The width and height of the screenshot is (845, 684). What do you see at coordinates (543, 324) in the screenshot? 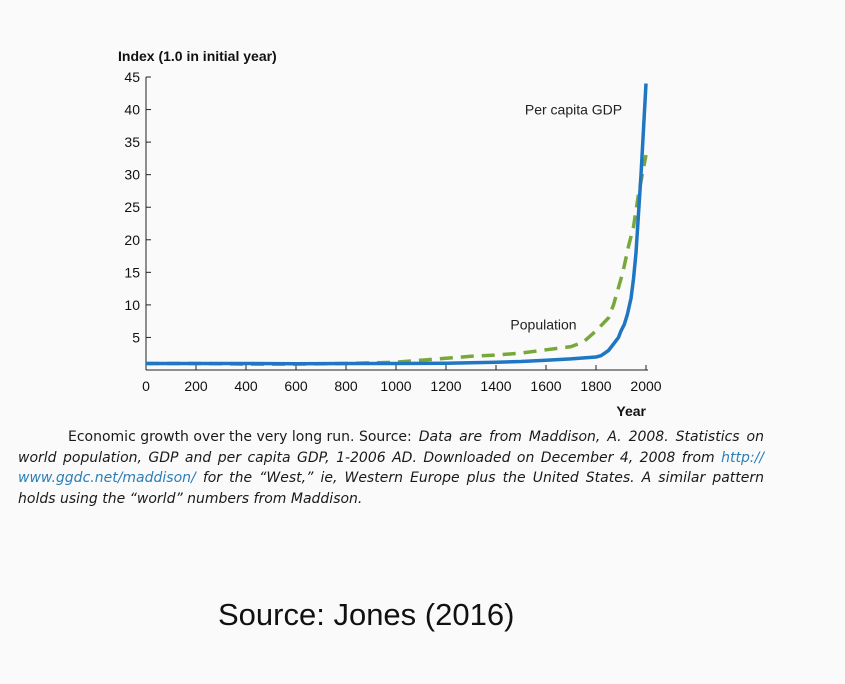
I see `population-label: Population` at bounding box center [543, 324].